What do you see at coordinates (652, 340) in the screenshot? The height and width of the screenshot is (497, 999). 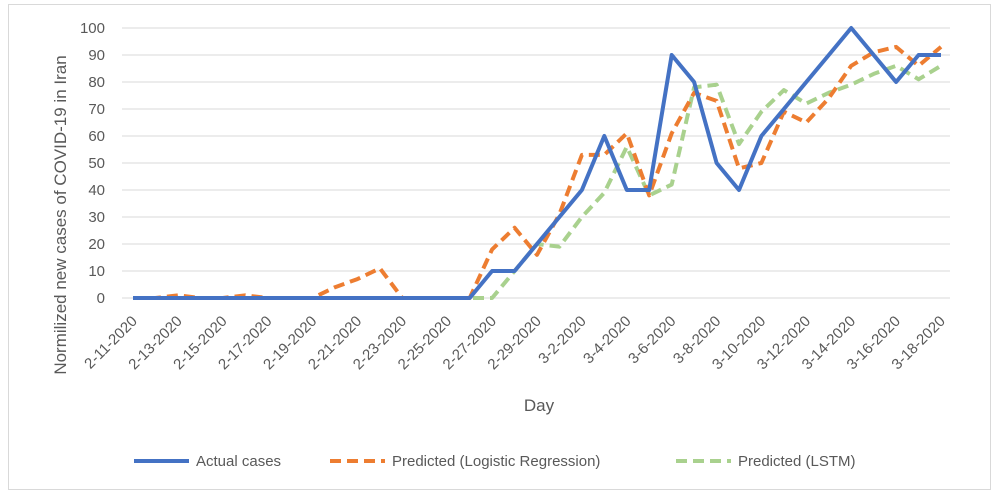 I see `x-tick-label: 3-6-2020` at bounding box center [652, 340].